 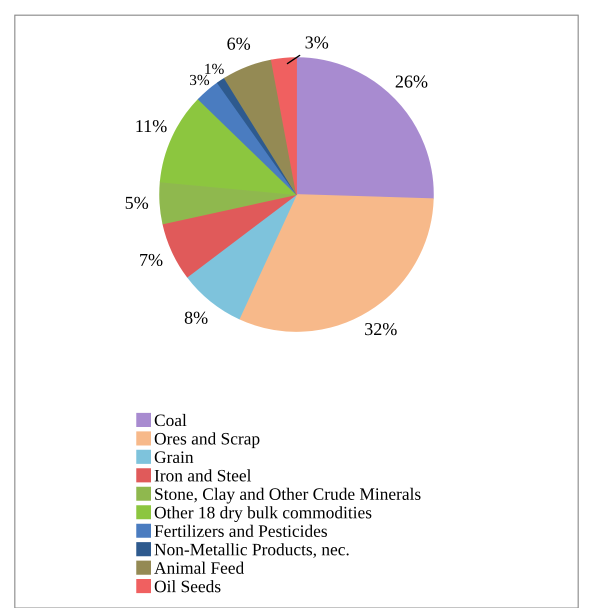 What do you see at coordinates (412, 81) in the screenshot?
I see `data-label: 26%` at bounding box center [412, 81].